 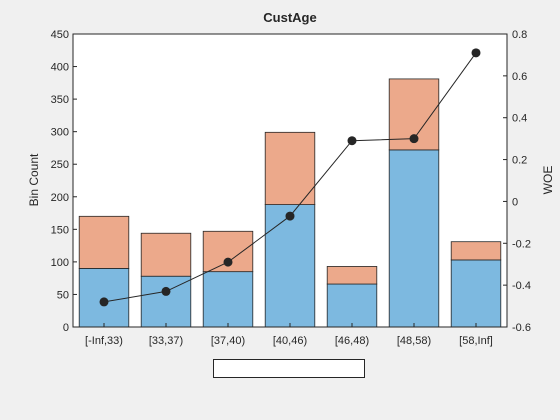 What do you see at coordinates (60, 133) in the screenshot?
I see `y-tick-label: 300` at bounding box center [60, 133].